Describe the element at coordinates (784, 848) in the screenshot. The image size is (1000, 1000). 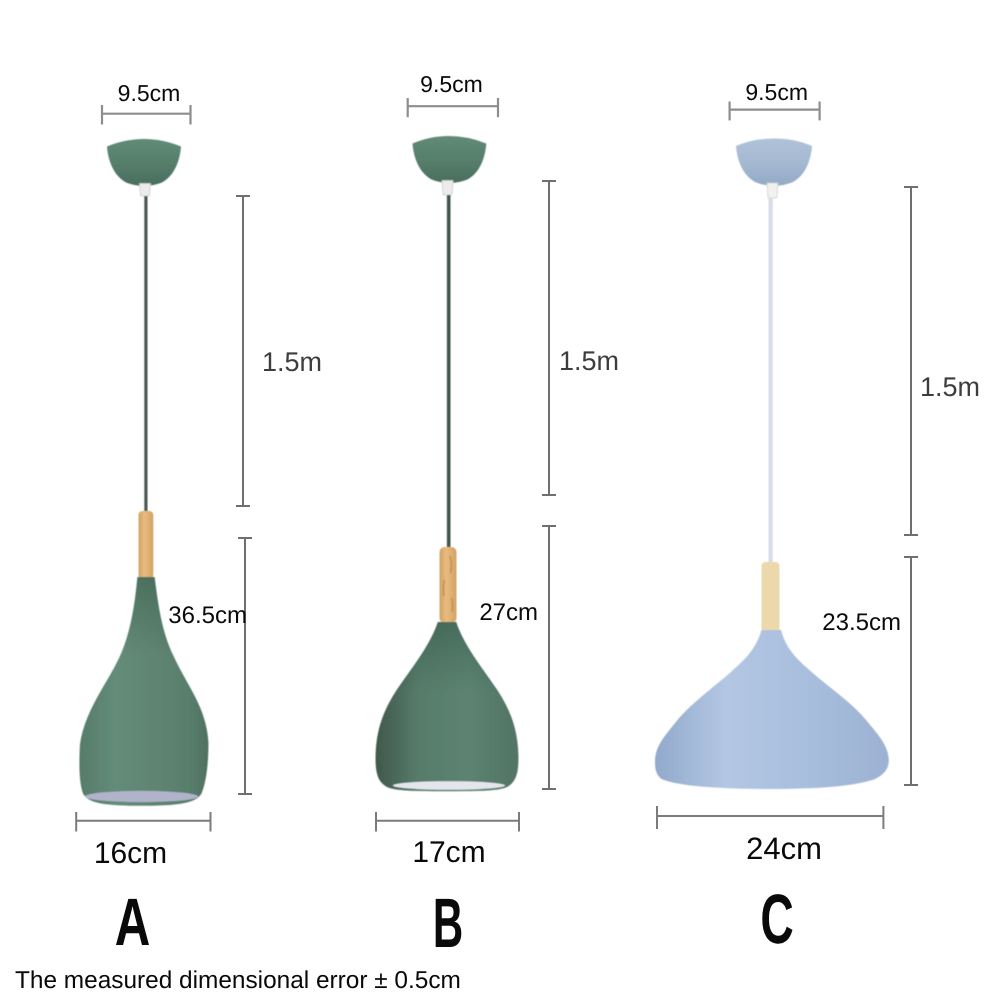
I see `svg-text: 24cm` at that location.